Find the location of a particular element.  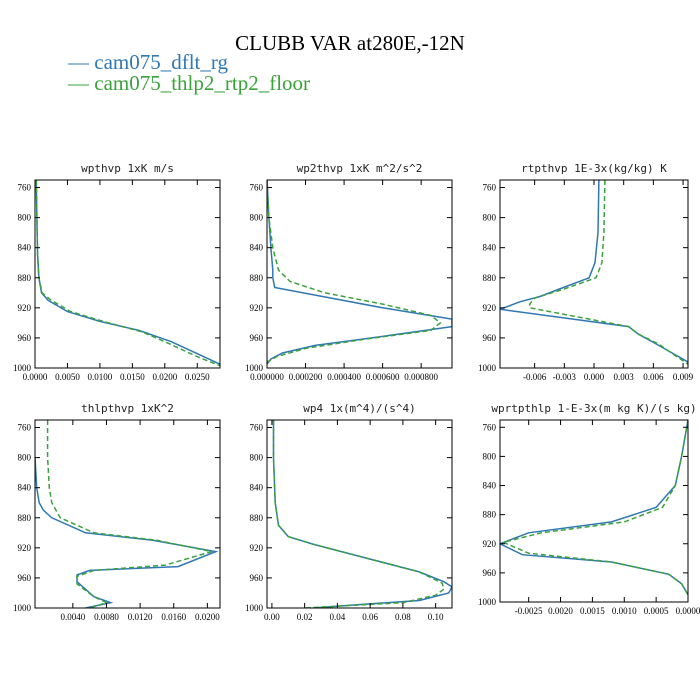

x-tick-label: 0.10 is located at coordinates (436, 617).